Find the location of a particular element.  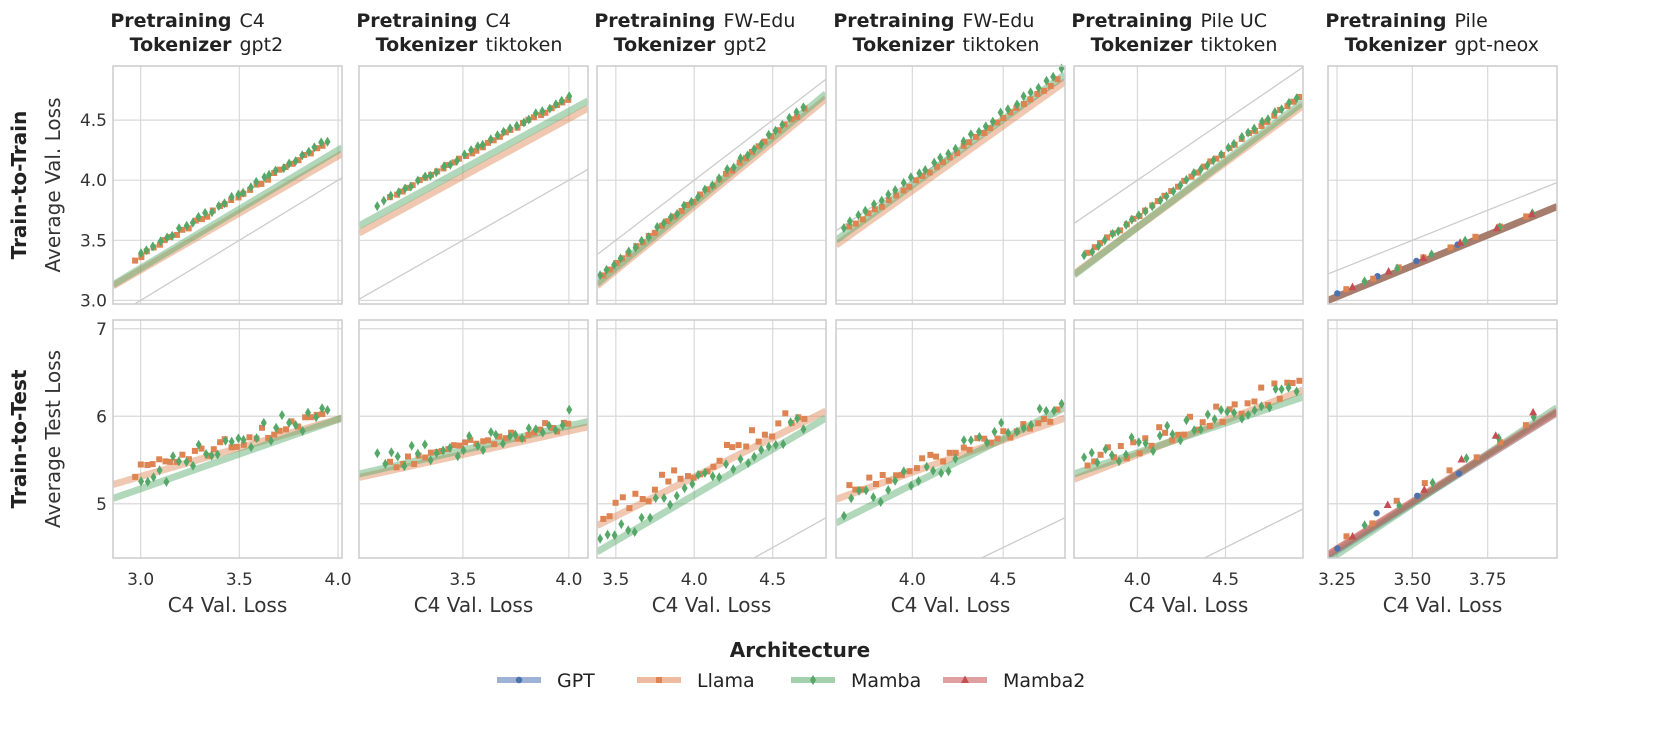

panel-title-pretraining: C4 is located at coordinates (252, 21).